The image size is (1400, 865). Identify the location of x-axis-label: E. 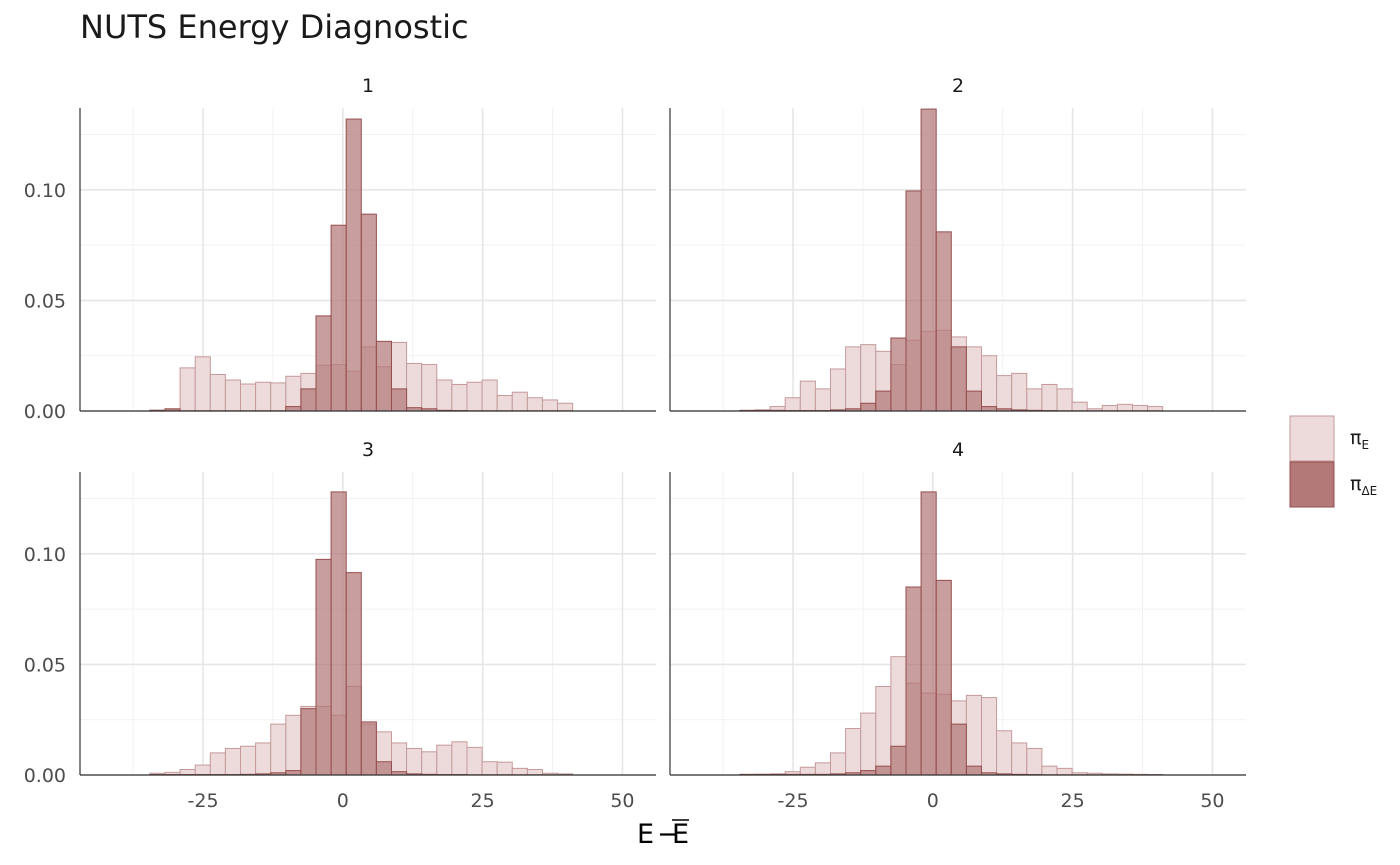
(645, 834).